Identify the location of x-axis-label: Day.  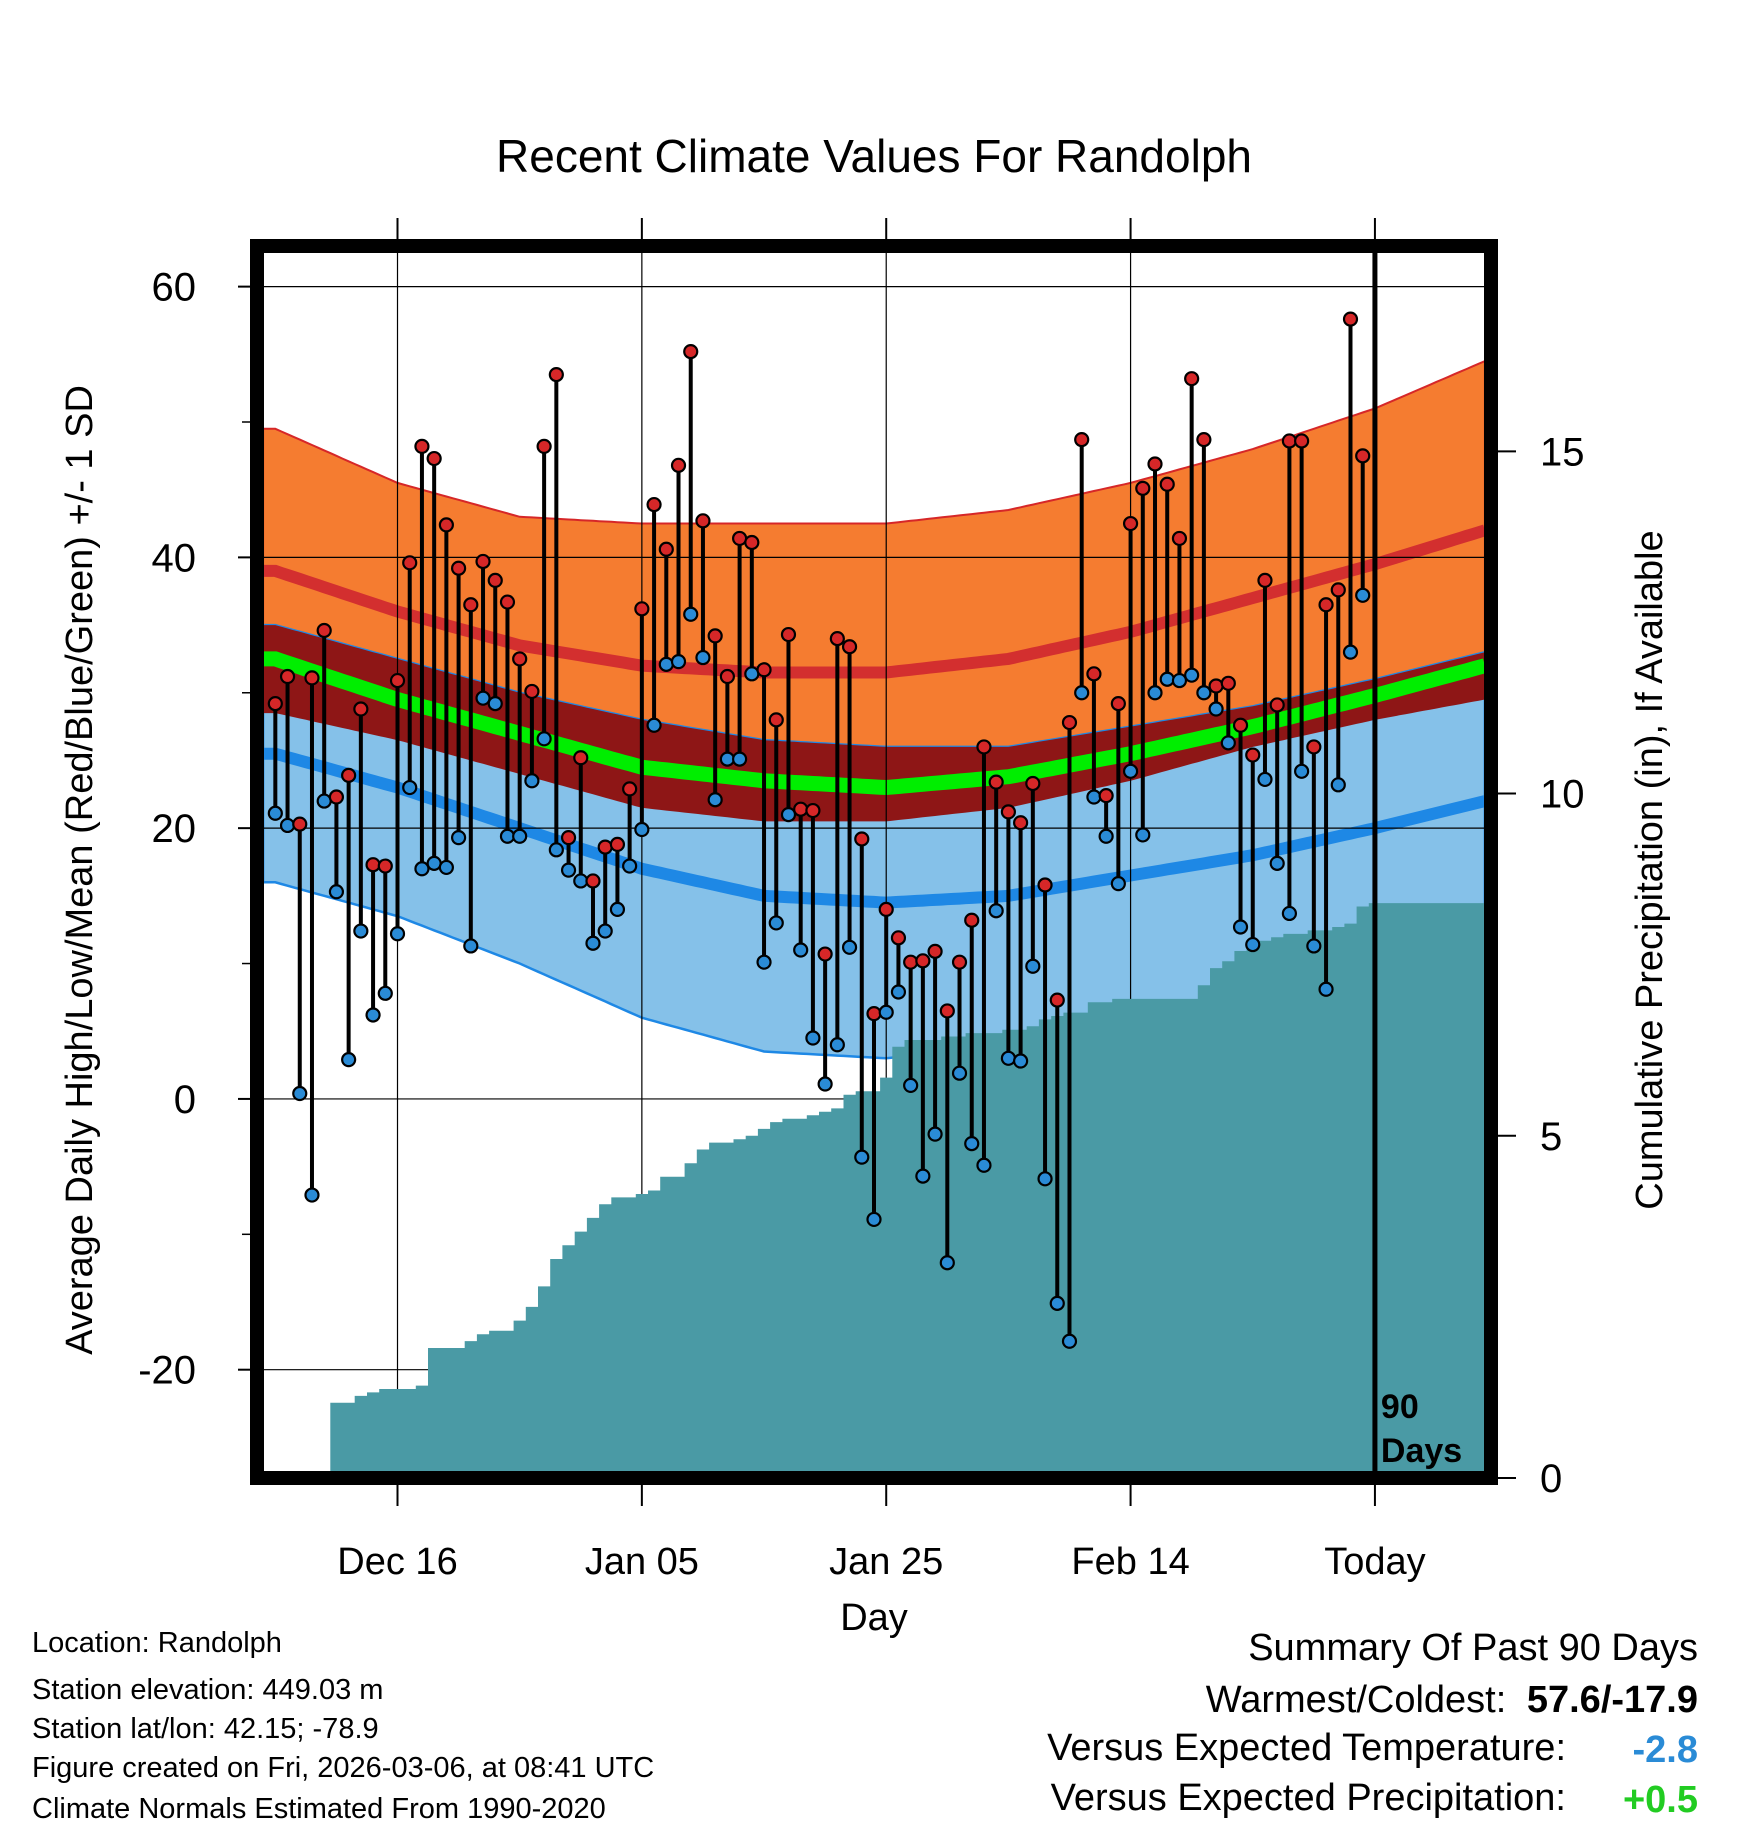
(874, 1618).